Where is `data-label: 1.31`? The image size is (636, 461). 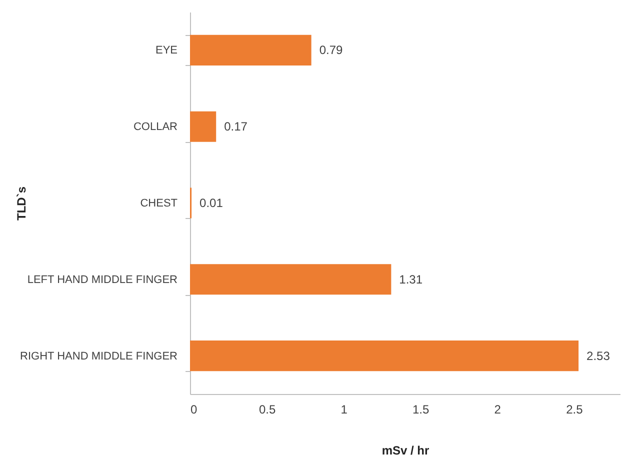 data-label: 1.31 is located at coordinates (411, 279).